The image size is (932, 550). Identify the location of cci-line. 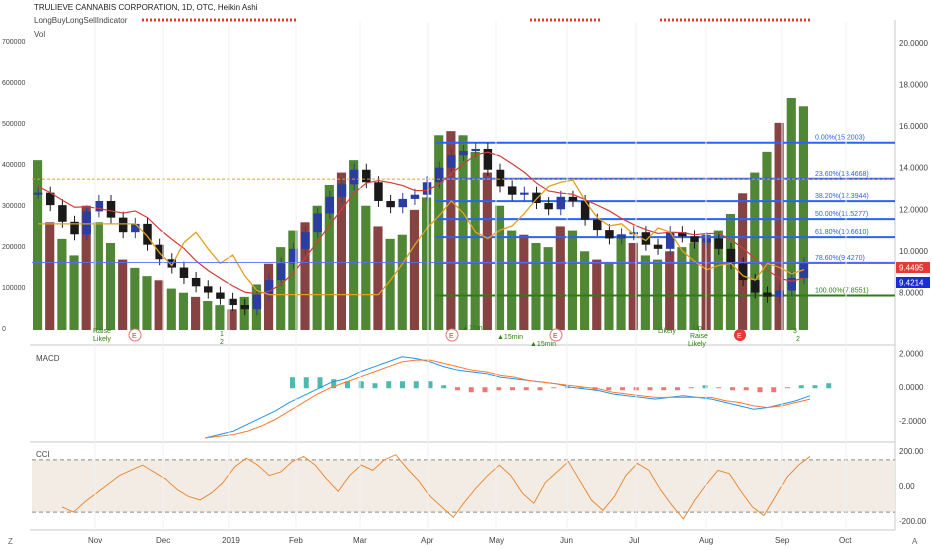
(436, 487).